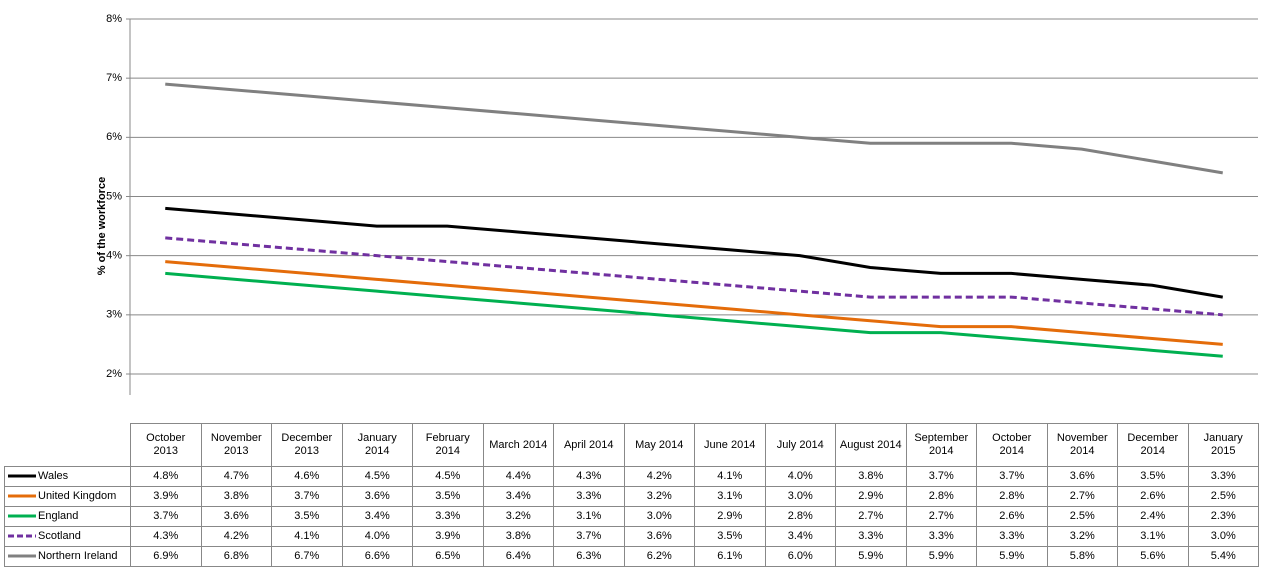 The height and width of the screenshot is (578, 1273). What do you see at coordinates (1223, 516) in the screenshot?
I see `value-cell: 2.3%` at bounding box center [1223, 516].